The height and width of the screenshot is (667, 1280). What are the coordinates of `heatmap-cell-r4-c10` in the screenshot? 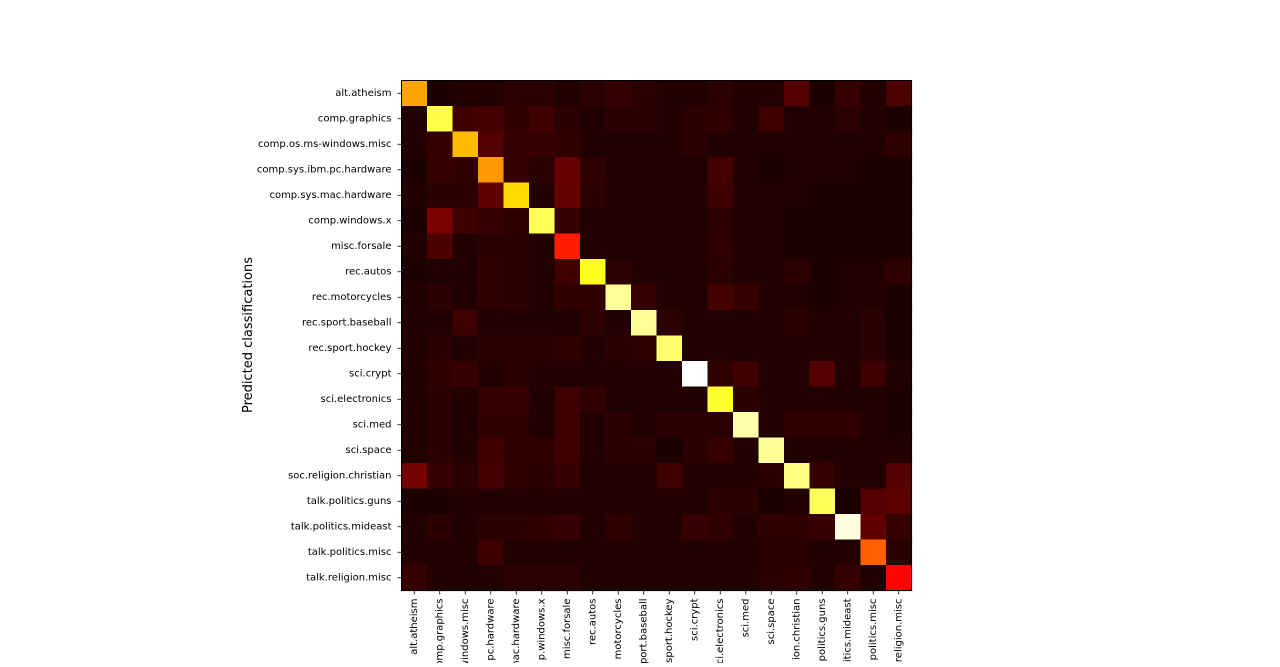 It's located at (669, 195).